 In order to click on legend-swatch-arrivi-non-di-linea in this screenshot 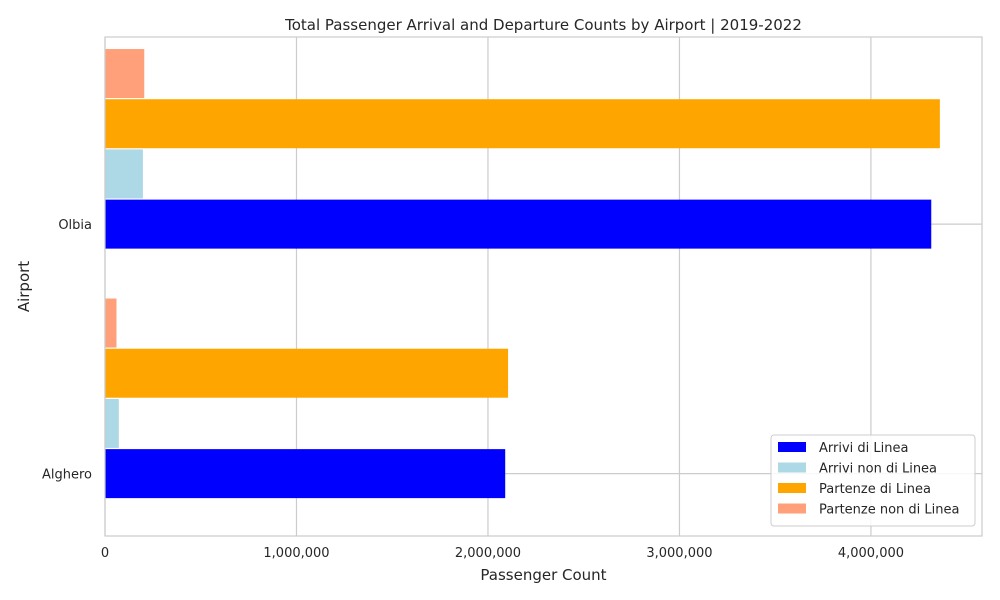, I will do `click(792, 467)`.